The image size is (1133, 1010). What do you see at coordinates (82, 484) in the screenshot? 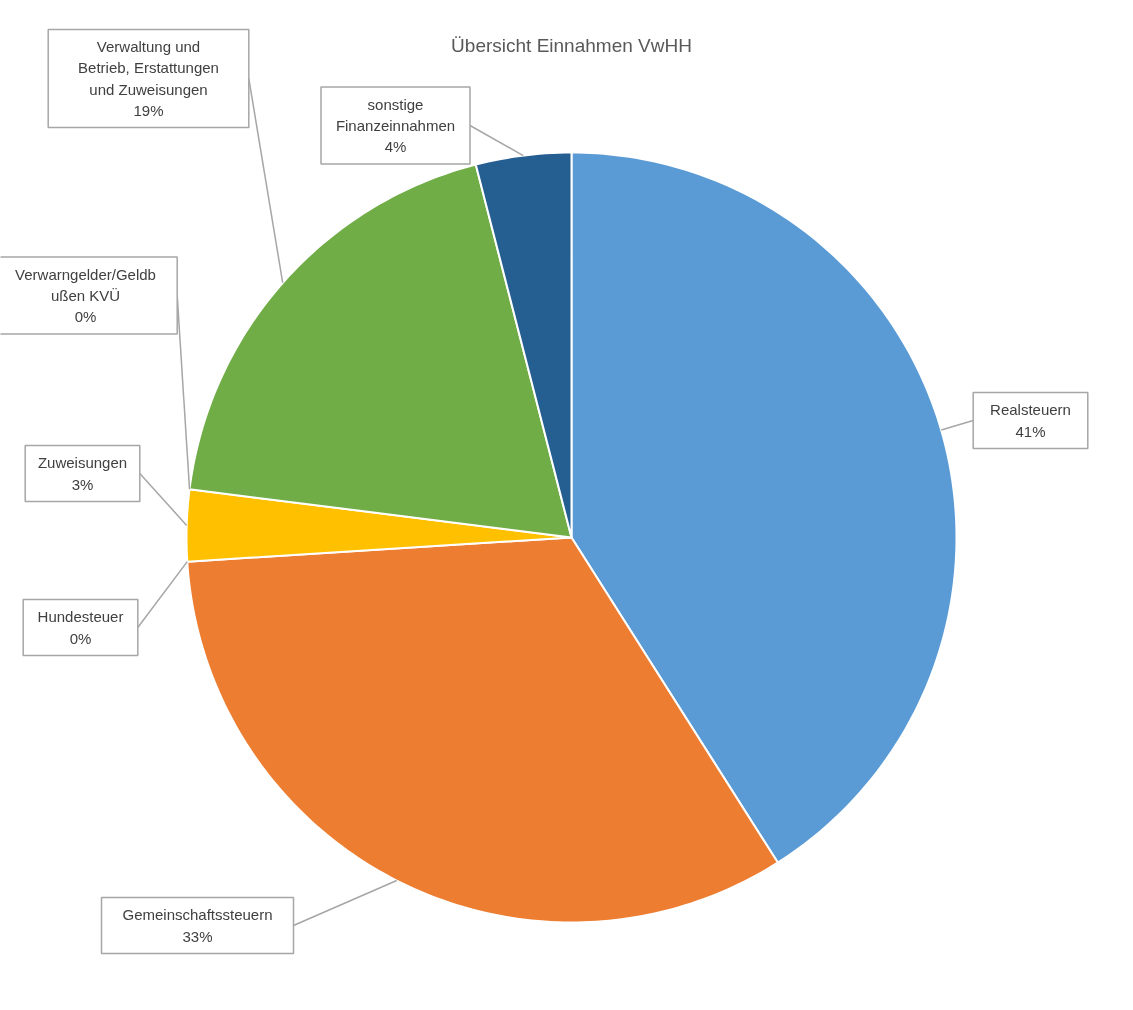
I see `data-label: 3%` at bounding box center [82, 484].